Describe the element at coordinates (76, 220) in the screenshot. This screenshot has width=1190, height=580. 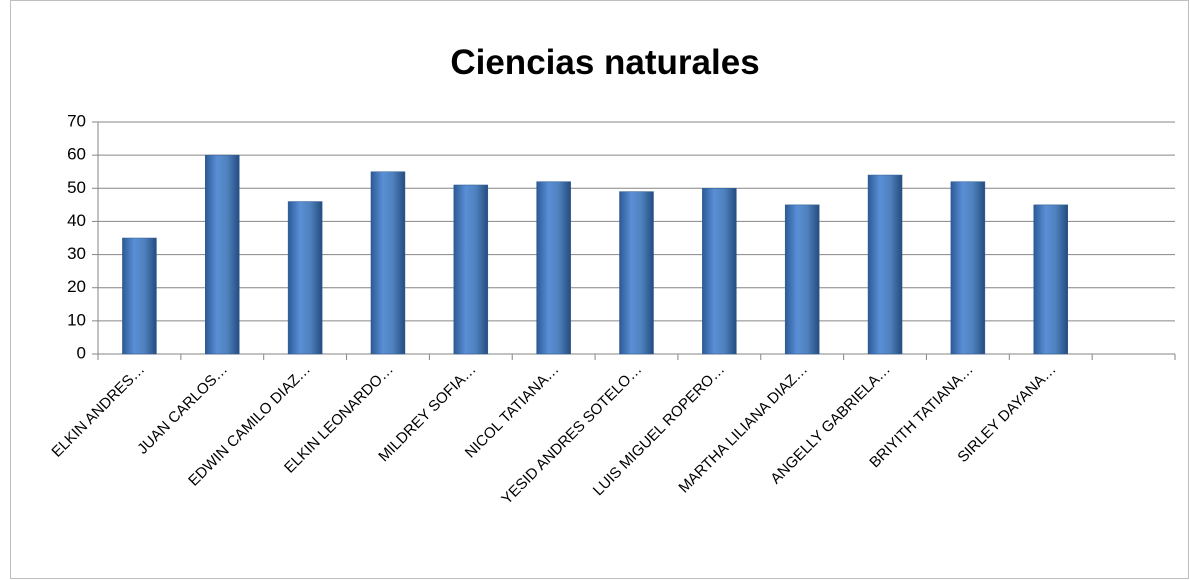
I see `y-tick-label: 40` at that location.